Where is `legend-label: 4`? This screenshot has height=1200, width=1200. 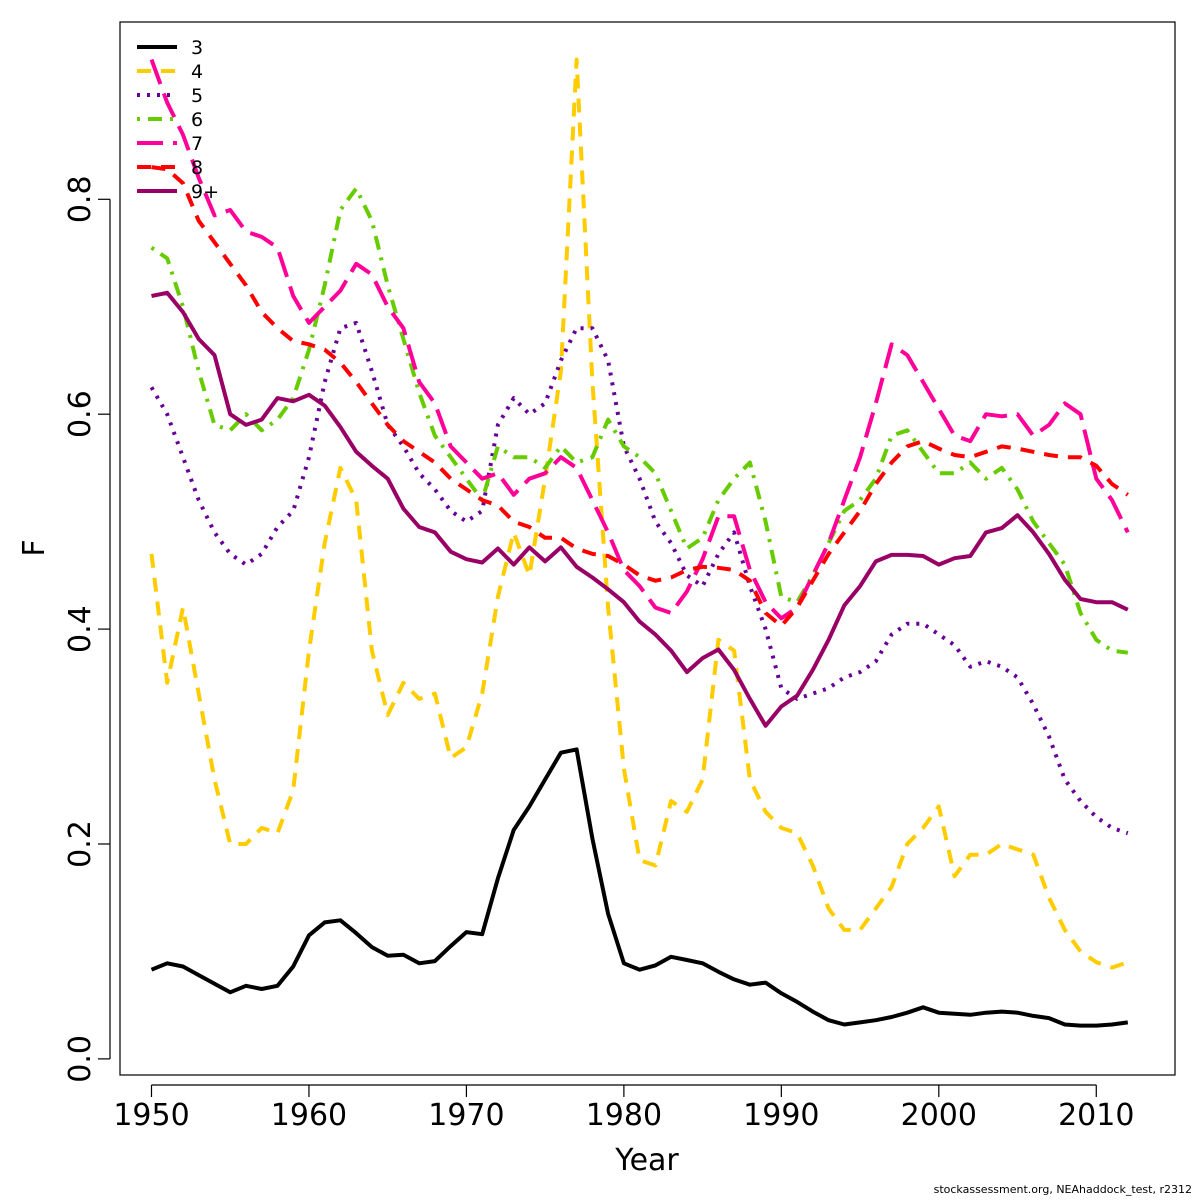
legend-label: 4 is located at coordinates (197, 72).